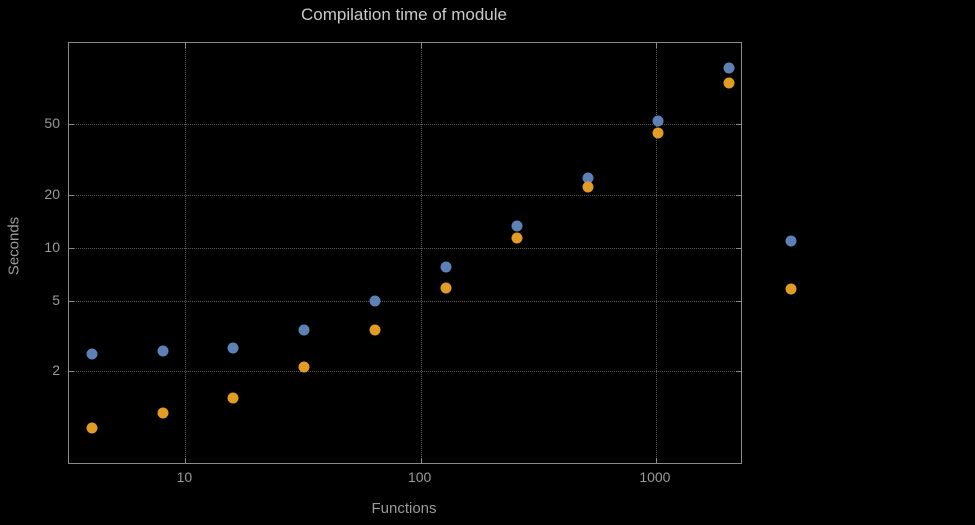 This screenshot has width=975, height=525. What do you see at coordinates (52, 246) in the screenshot?
I see `y-tick-label-10: 10` at bounding box center [52, 246].